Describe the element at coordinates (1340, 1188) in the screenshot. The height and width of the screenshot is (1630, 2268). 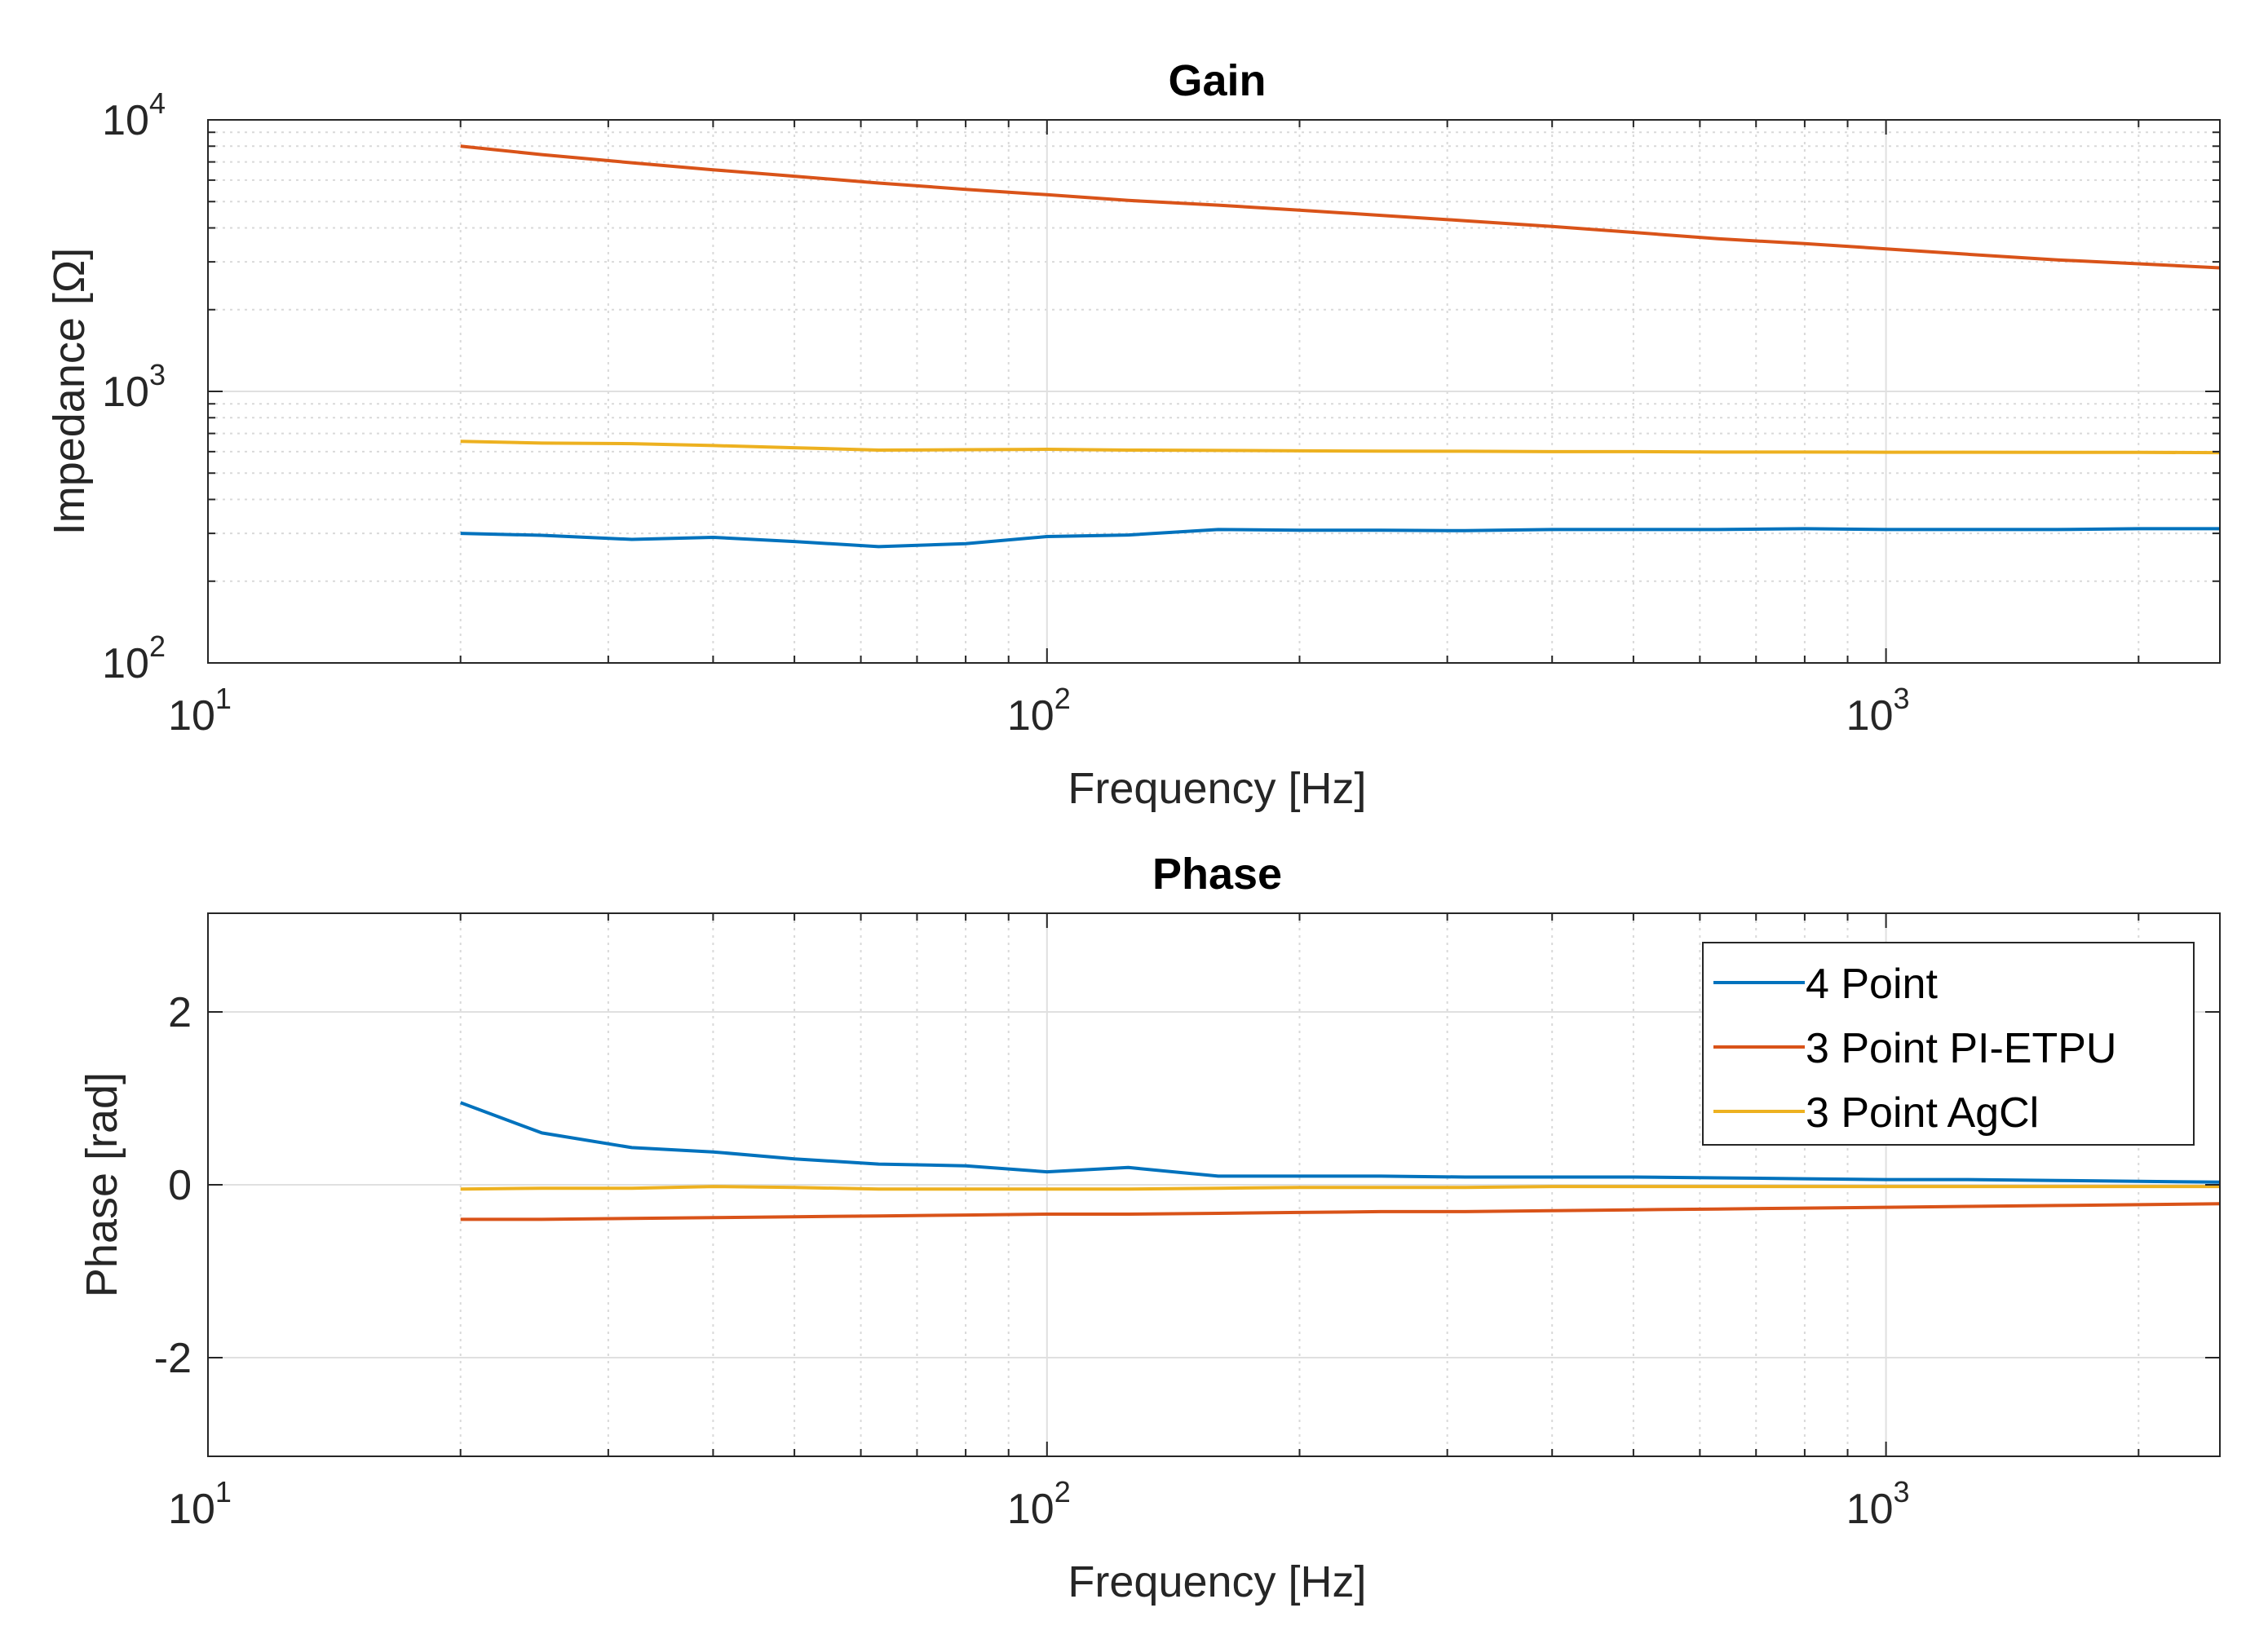
I see `phase-series-3-point-agcl` at that location.